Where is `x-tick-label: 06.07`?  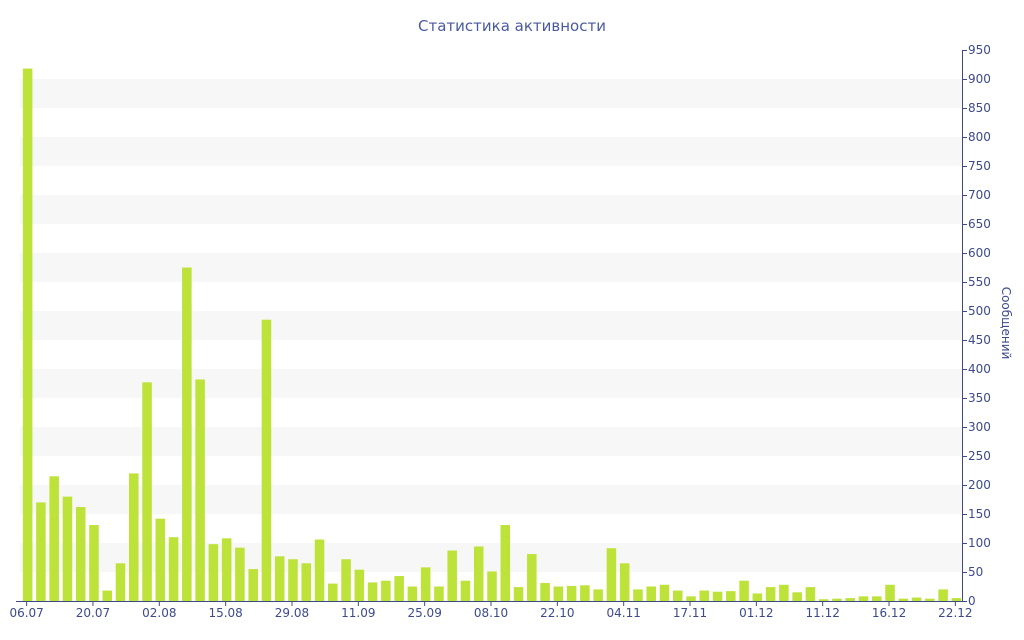 x-tick-label: 06.07 is located at coordinates (26, 613).